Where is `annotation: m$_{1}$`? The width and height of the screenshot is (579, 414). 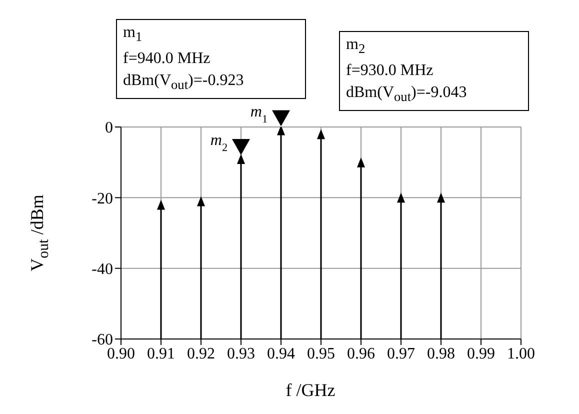
annotation: m$_{1}$ is located at coordinates (259, 114).